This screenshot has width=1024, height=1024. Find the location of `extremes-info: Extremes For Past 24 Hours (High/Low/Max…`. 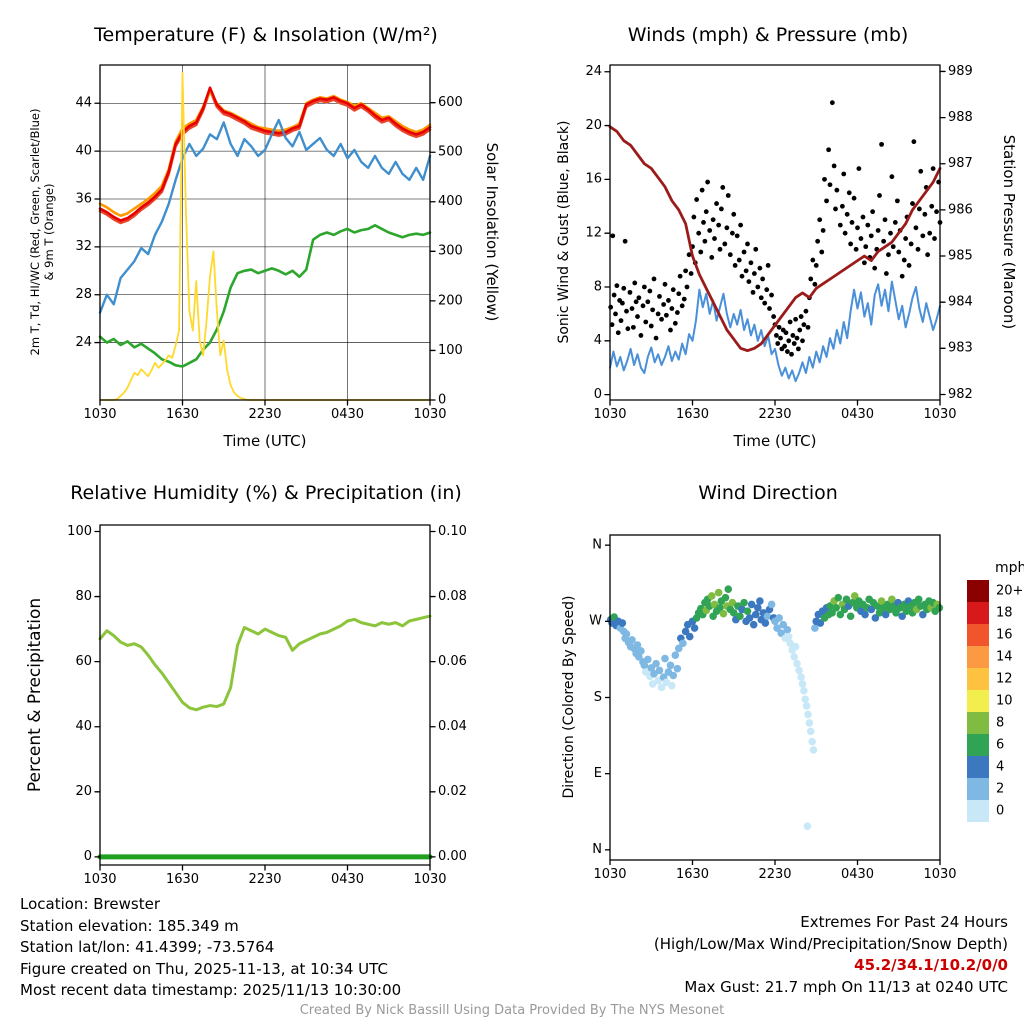

extremes-info: Extremes For Past 24 Hours (High/Low/Max… is located at coordinates (831, 955).